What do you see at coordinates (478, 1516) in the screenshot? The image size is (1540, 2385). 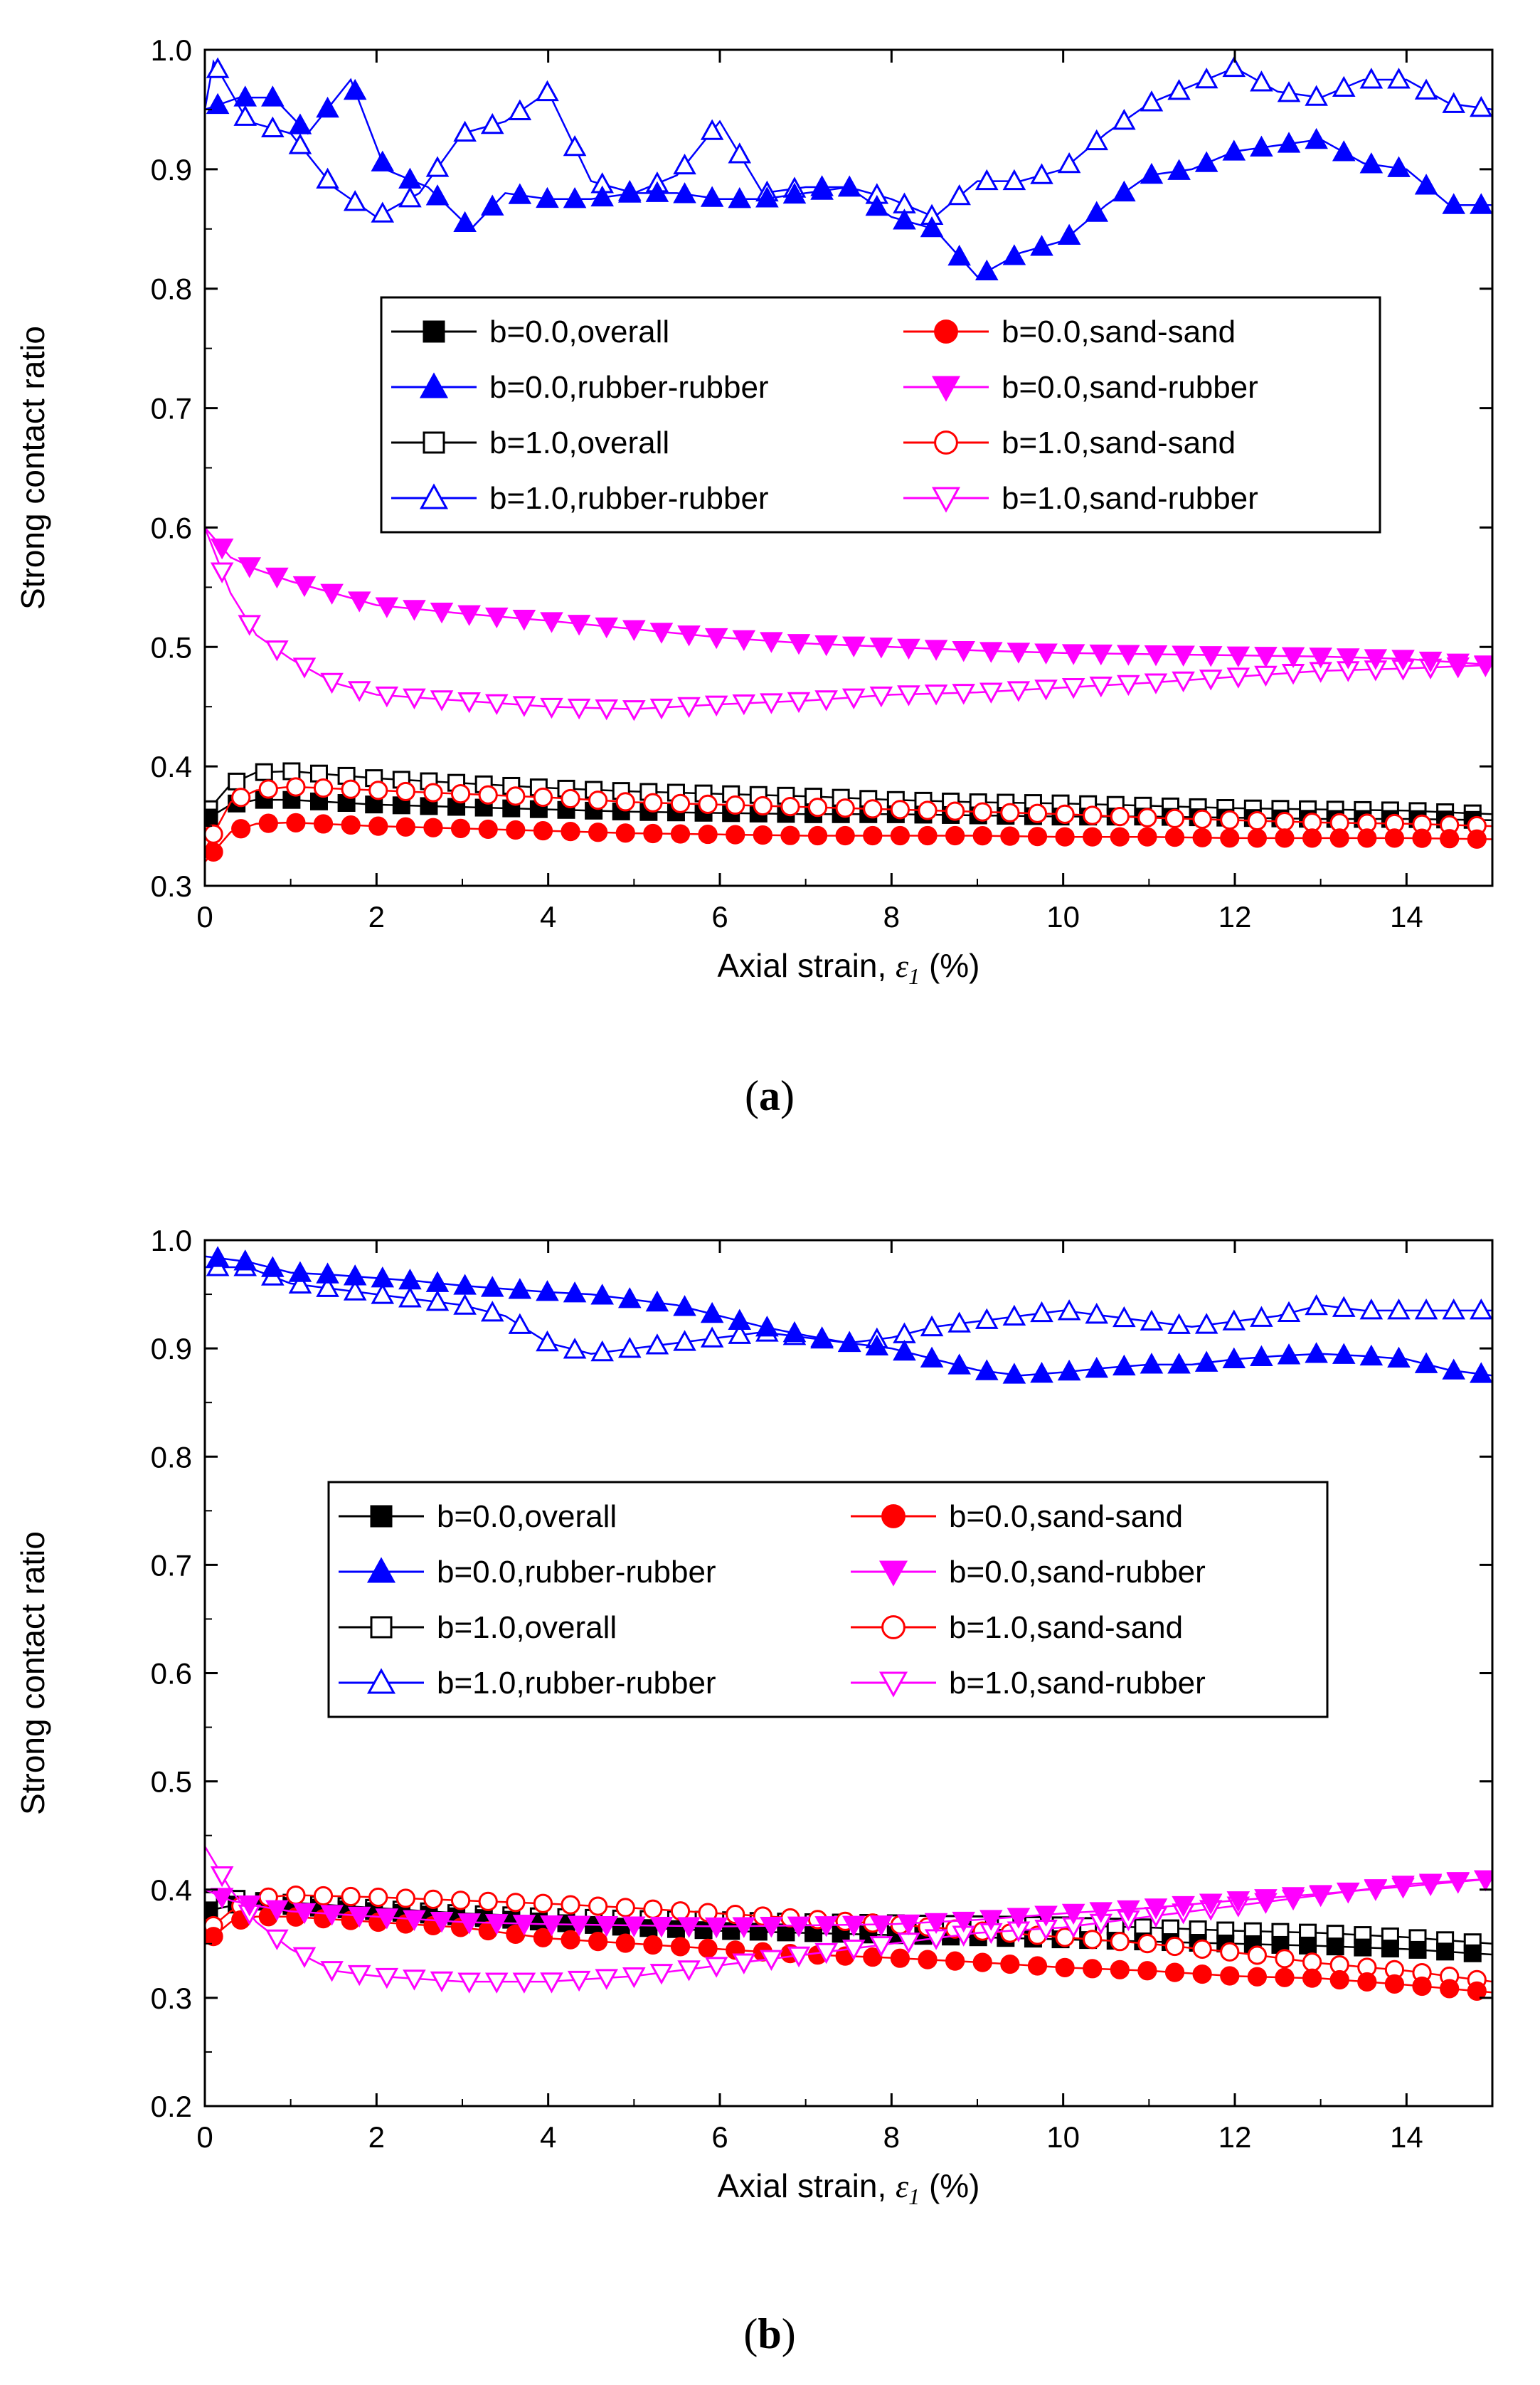 I see `legend-item: b=0.0,overall` at bounding box center [478, 1516].